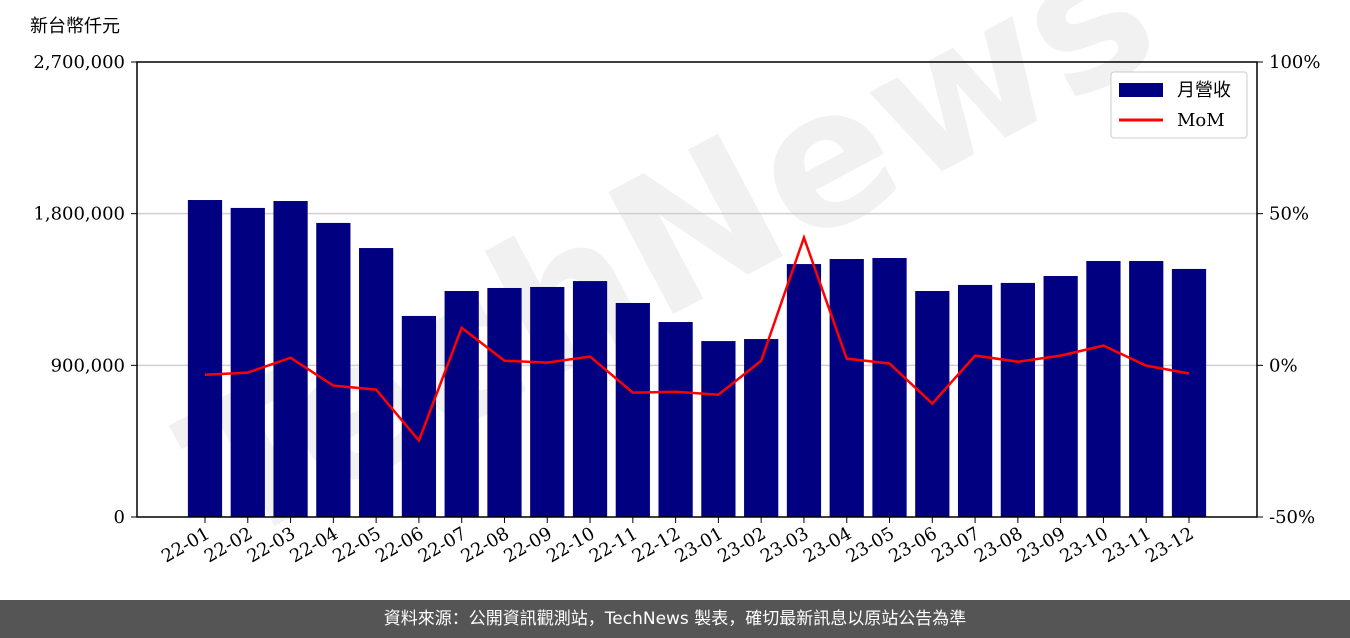 The width and height of the screenshot is (1350, 638). I want to click on footer: 資料來源：公開資訊觀測站，TechNews 製表，確切最新訊息以原站公告為準, so click(675, 619).